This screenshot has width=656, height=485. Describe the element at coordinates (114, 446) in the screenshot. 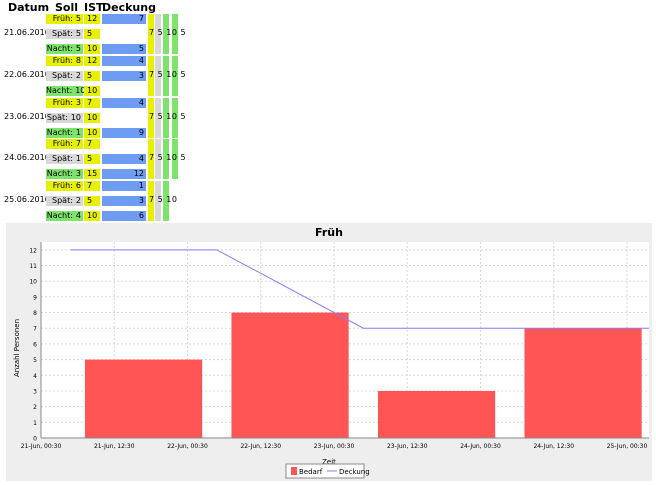

I see `x-tick-label: 21-Jun, 12:30` at that location.